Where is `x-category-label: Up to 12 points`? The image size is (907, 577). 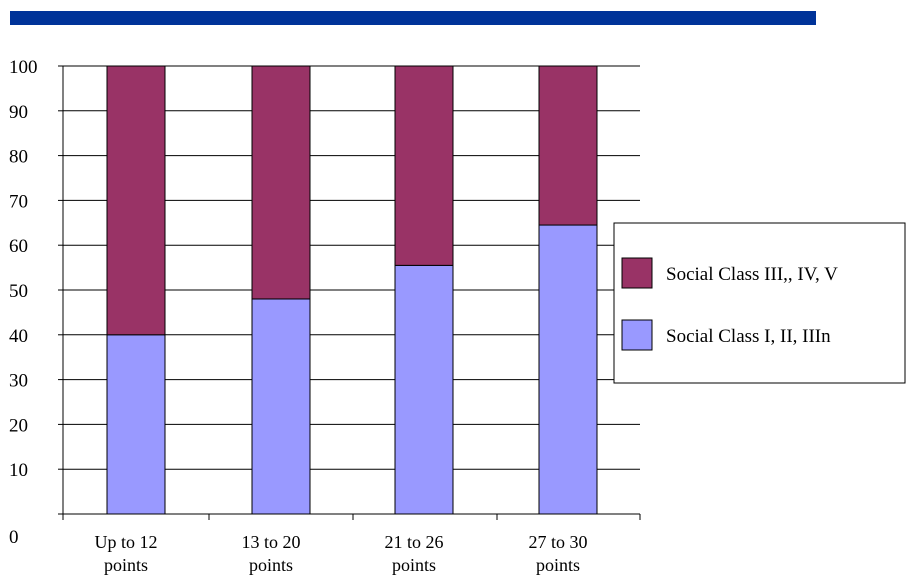
x-category-label: Up to 12 points is located at coordinates (126, 553).